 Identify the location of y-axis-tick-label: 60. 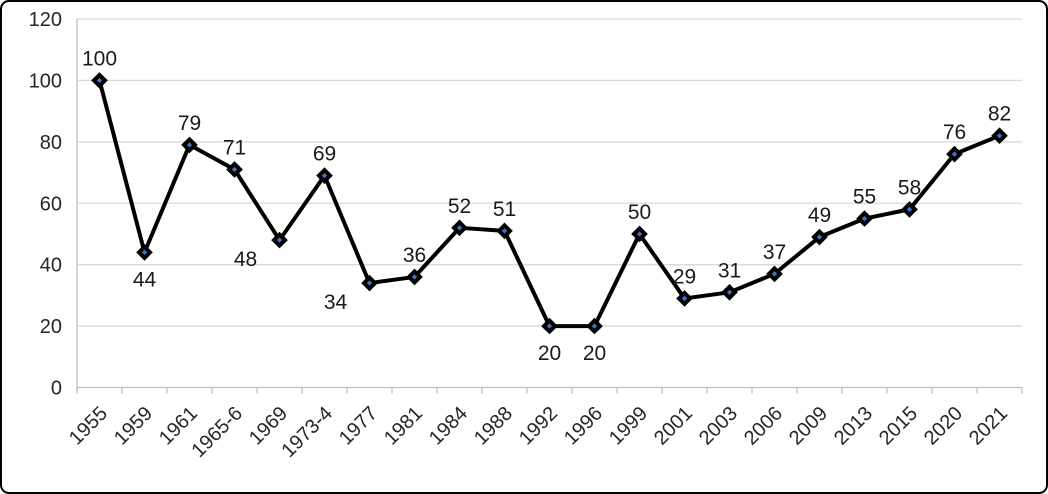
(51, 204).